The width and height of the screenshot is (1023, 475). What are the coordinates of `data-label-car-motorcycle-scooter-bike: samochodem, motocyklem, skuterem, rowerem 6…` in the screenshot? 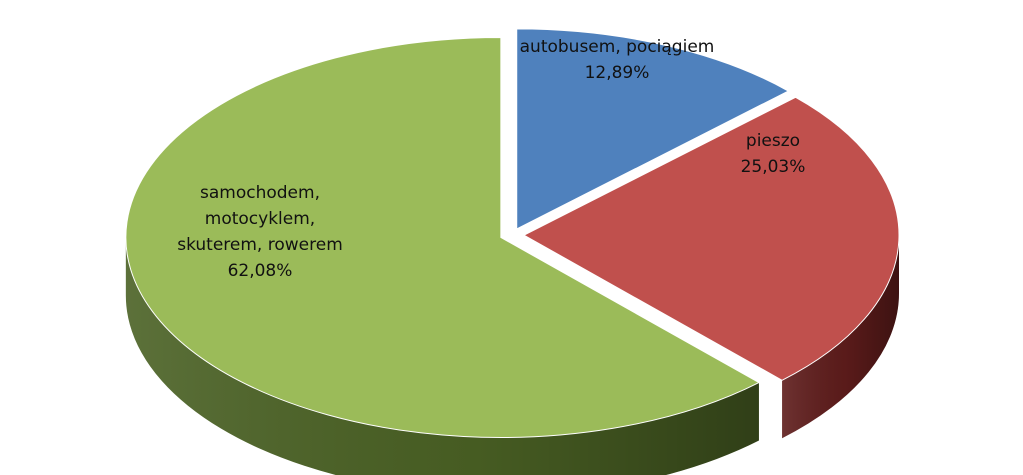 It's located at (260, 232).